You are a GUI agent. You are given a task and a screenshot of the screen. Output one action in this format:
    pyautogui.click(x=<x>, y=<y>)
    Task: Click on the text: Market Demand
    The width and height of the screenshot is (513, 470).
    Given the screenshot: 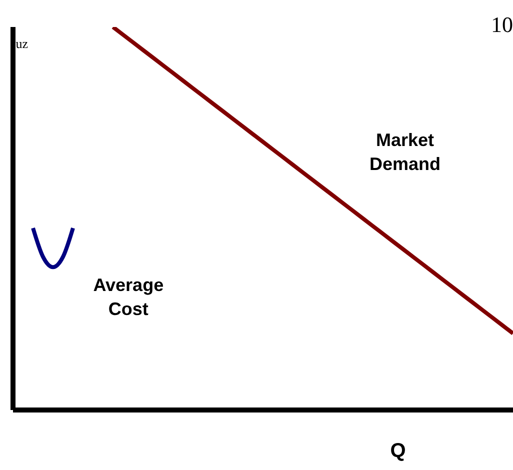 What is the action you would take?
    pyautogui.click(x=405, y=152)
    